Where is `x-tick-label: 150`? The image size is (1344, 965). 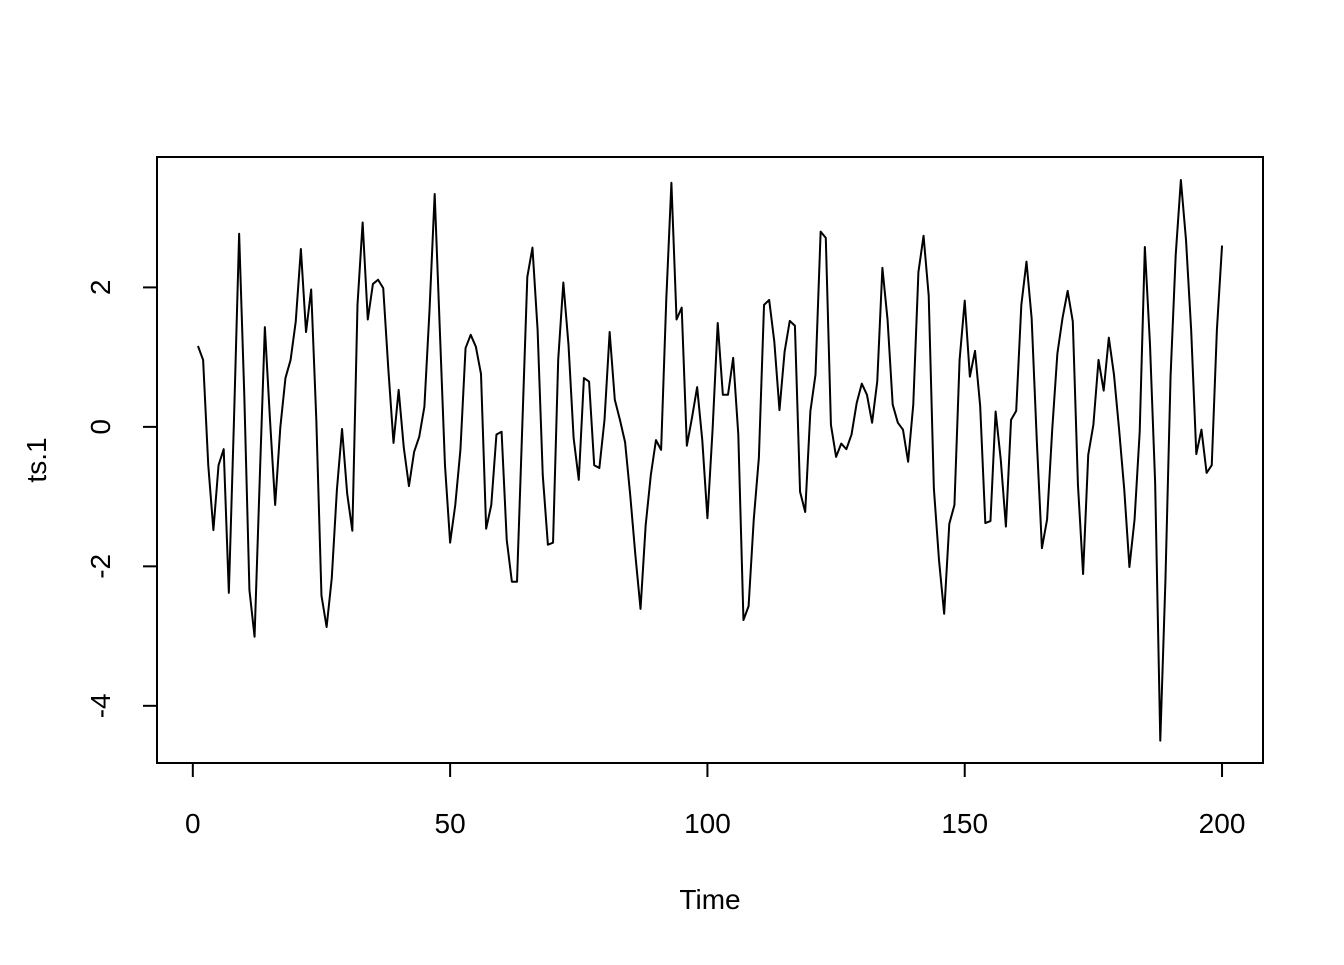
x-tick-label: 150 is located at coordinates (964, 823).